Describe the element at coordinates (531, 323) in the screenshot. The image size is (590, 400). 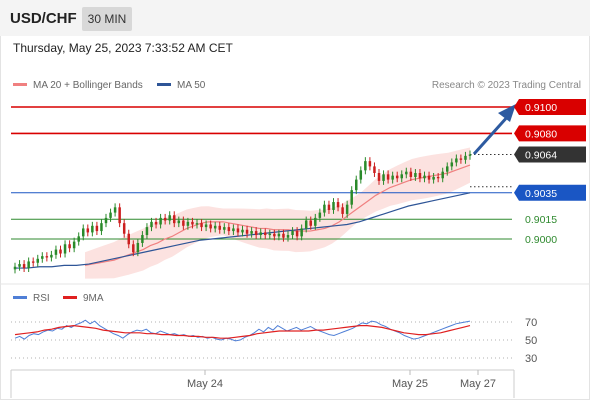
I see `rsi-tick-label: 70` at that location.